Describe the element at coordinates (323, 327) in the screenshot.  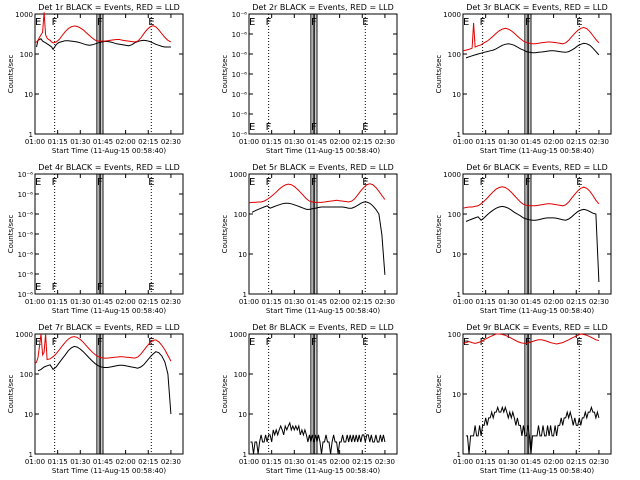
I see `chart-title: Det 8r BLACK = Events, RED = LLD` at that location.